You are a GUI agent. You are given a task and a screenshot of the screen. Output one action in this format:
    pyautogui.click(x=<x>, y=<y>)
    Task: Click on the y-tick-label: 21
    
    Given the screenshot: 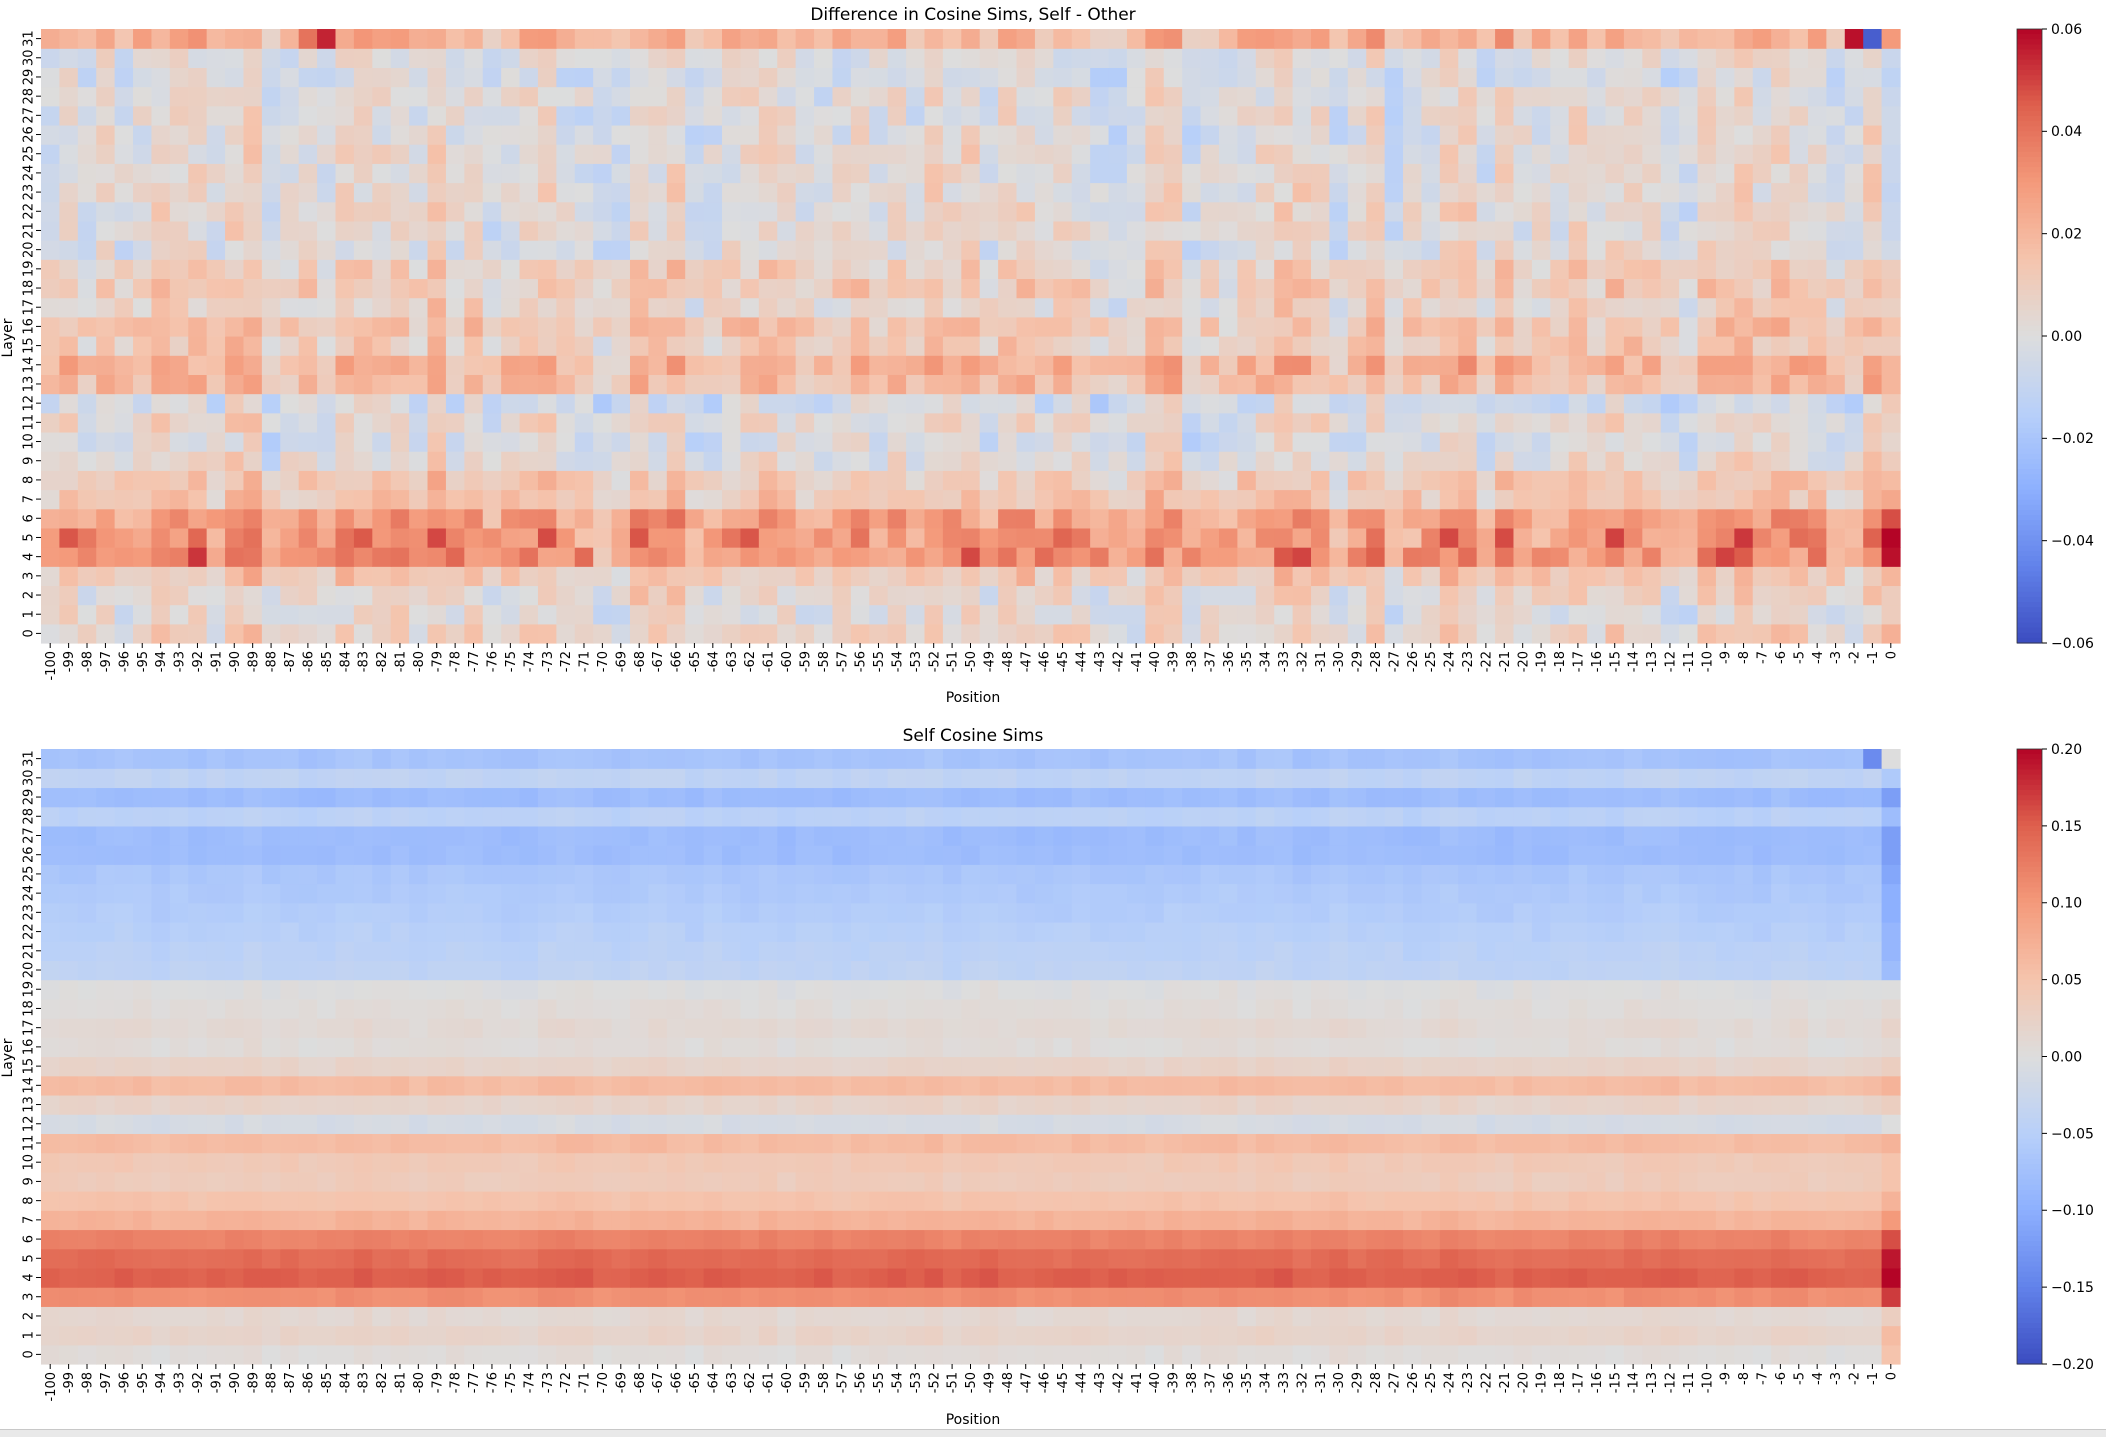 What is the action you would take?
    pyautogui.click(x=29, y=230)
    